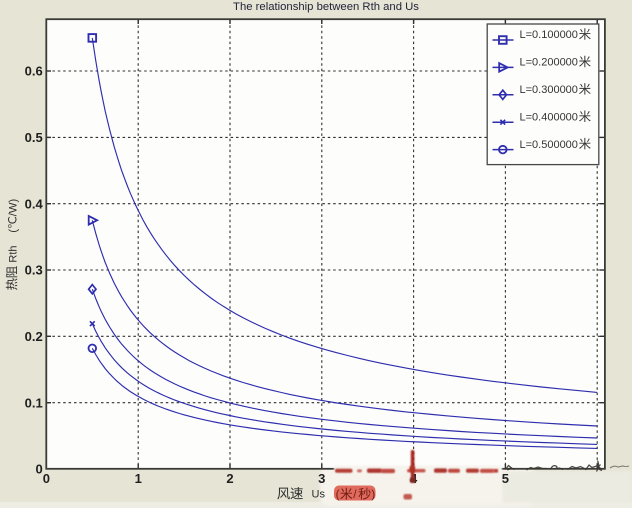  Describe the element at coordinates (34, 137) in the screenshot. I see `svg-text: 0.5` at that location.